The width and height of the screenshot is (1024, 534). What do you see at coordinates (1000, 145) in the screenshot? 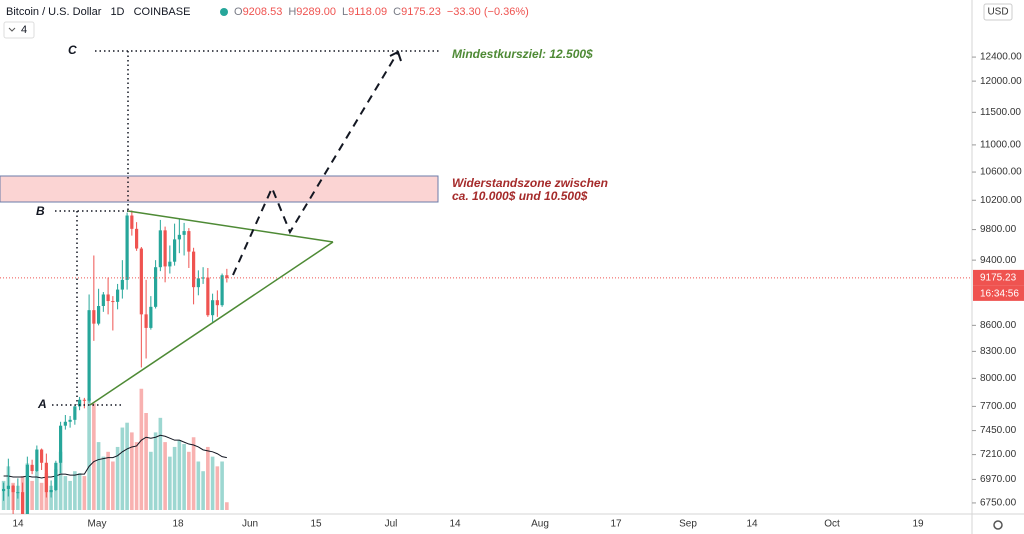
I see `y-tick-label: 11000.00` at bounding box center [1000, 145].